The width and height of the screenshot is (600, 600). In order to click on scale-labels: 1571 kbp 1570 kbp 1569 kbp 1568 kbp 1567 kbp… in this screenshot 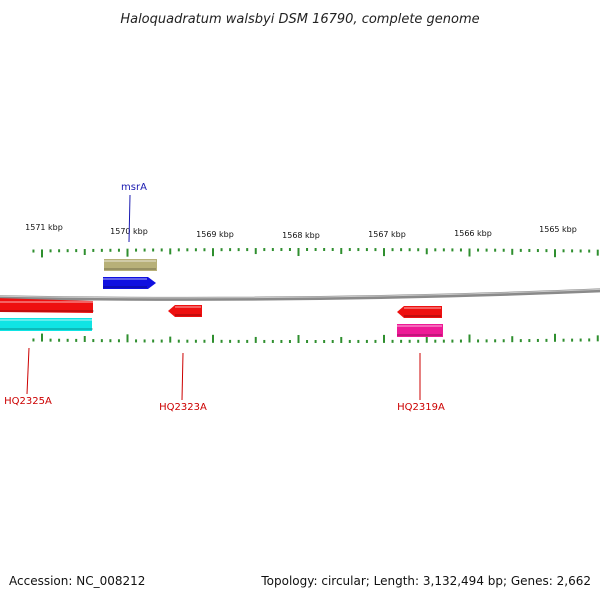, I will do `click(301, 231)`.